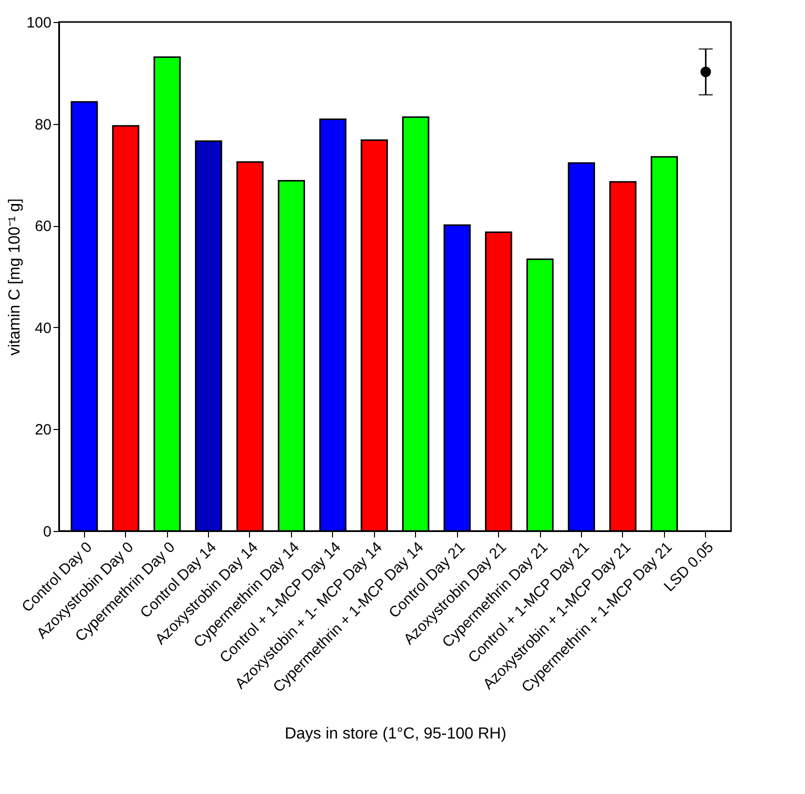 This screenshot has width=805, height=794. What do you see at coordinates (43, 430) in the screenshot?
I see `y-tick-label: 20` at bounding box center [43, 430].